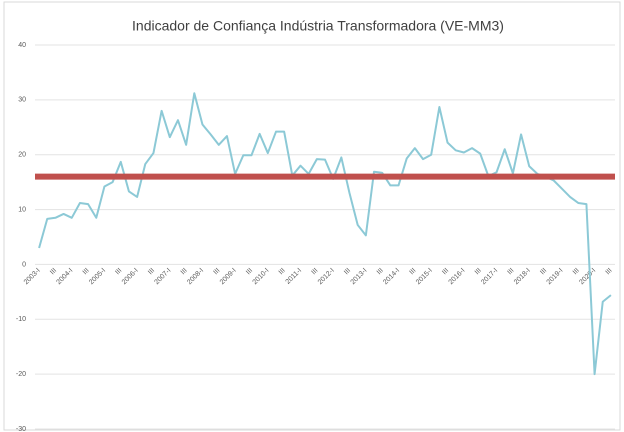  What do you see at coordinates (22, 45) in the screenshot?
I see `y-tick-label: 40` at bounding box center [22, 45].